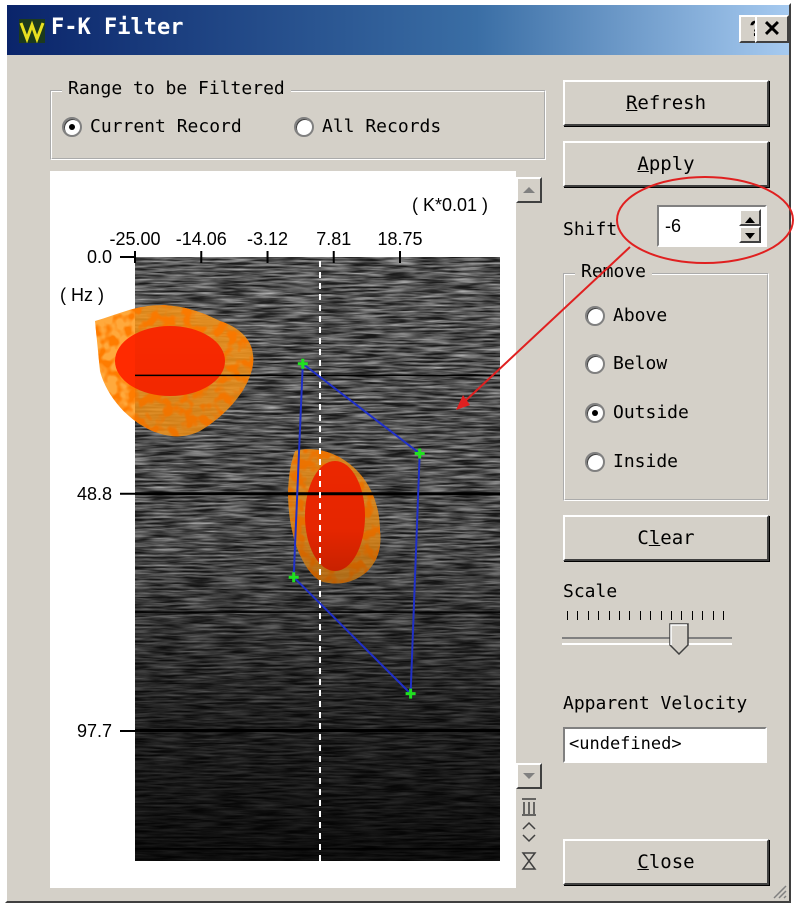 The image size is (796, 908). I want to click on shift-label: Shift, so click(590, 229).